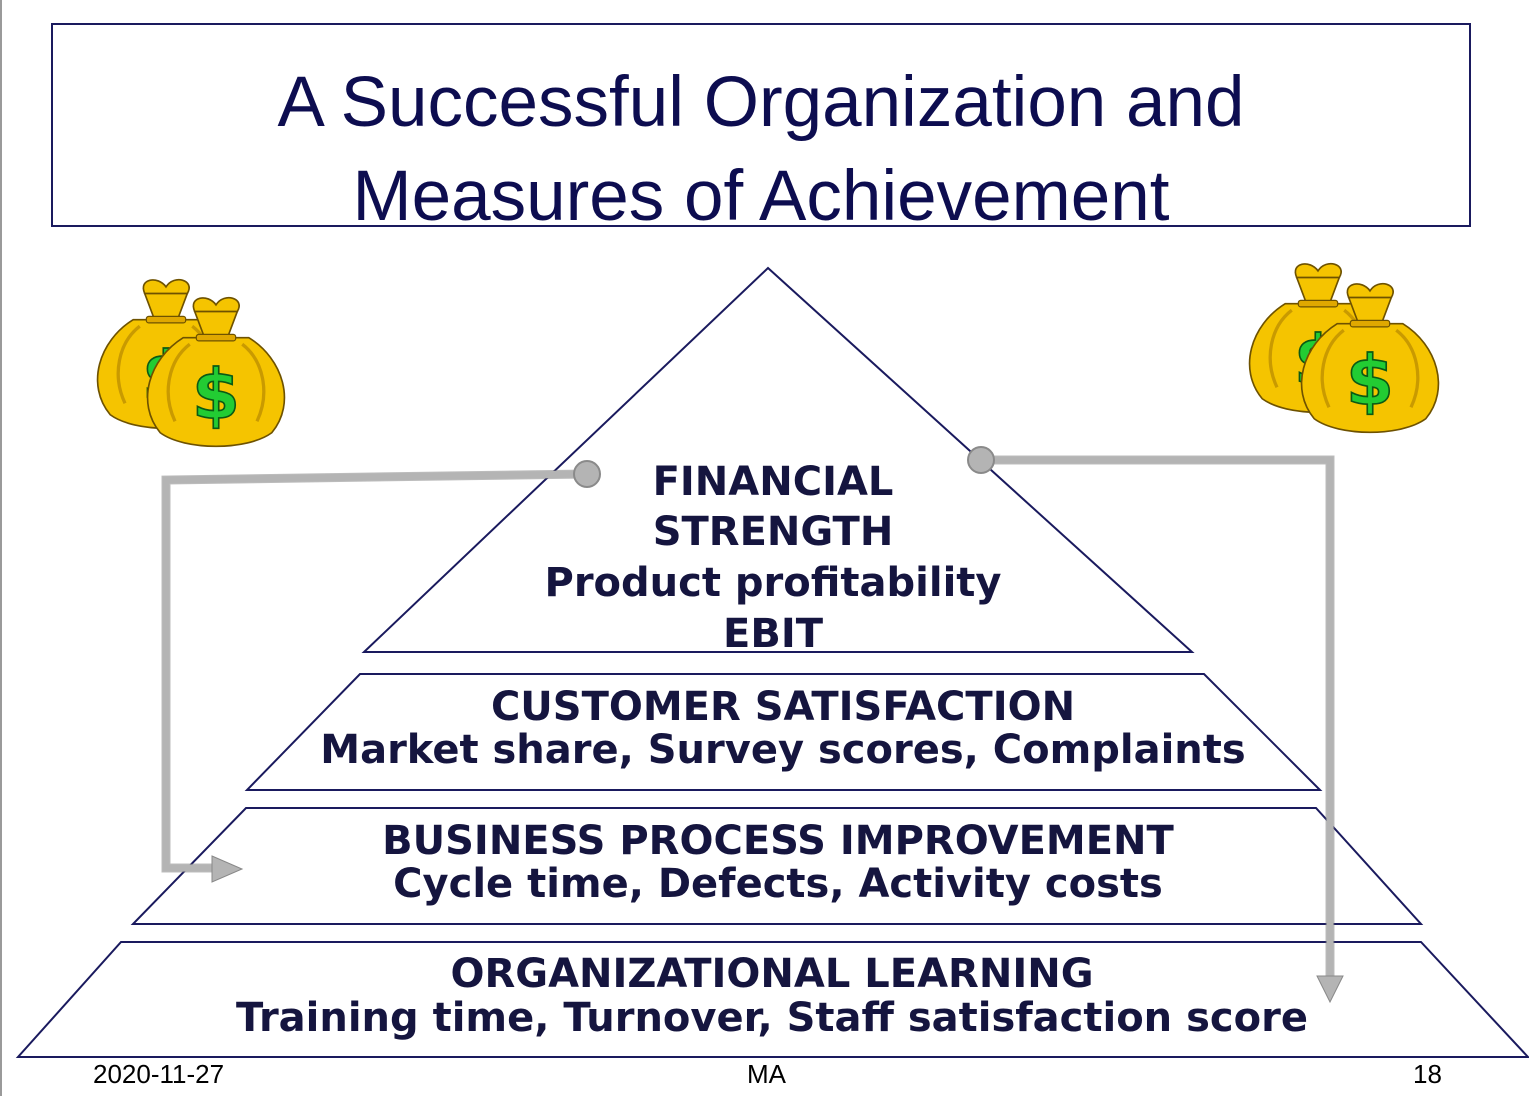 The height and width of the screenshot is (1096, 1529). I want to click on connector-right-arrow, so click(1155, 725).